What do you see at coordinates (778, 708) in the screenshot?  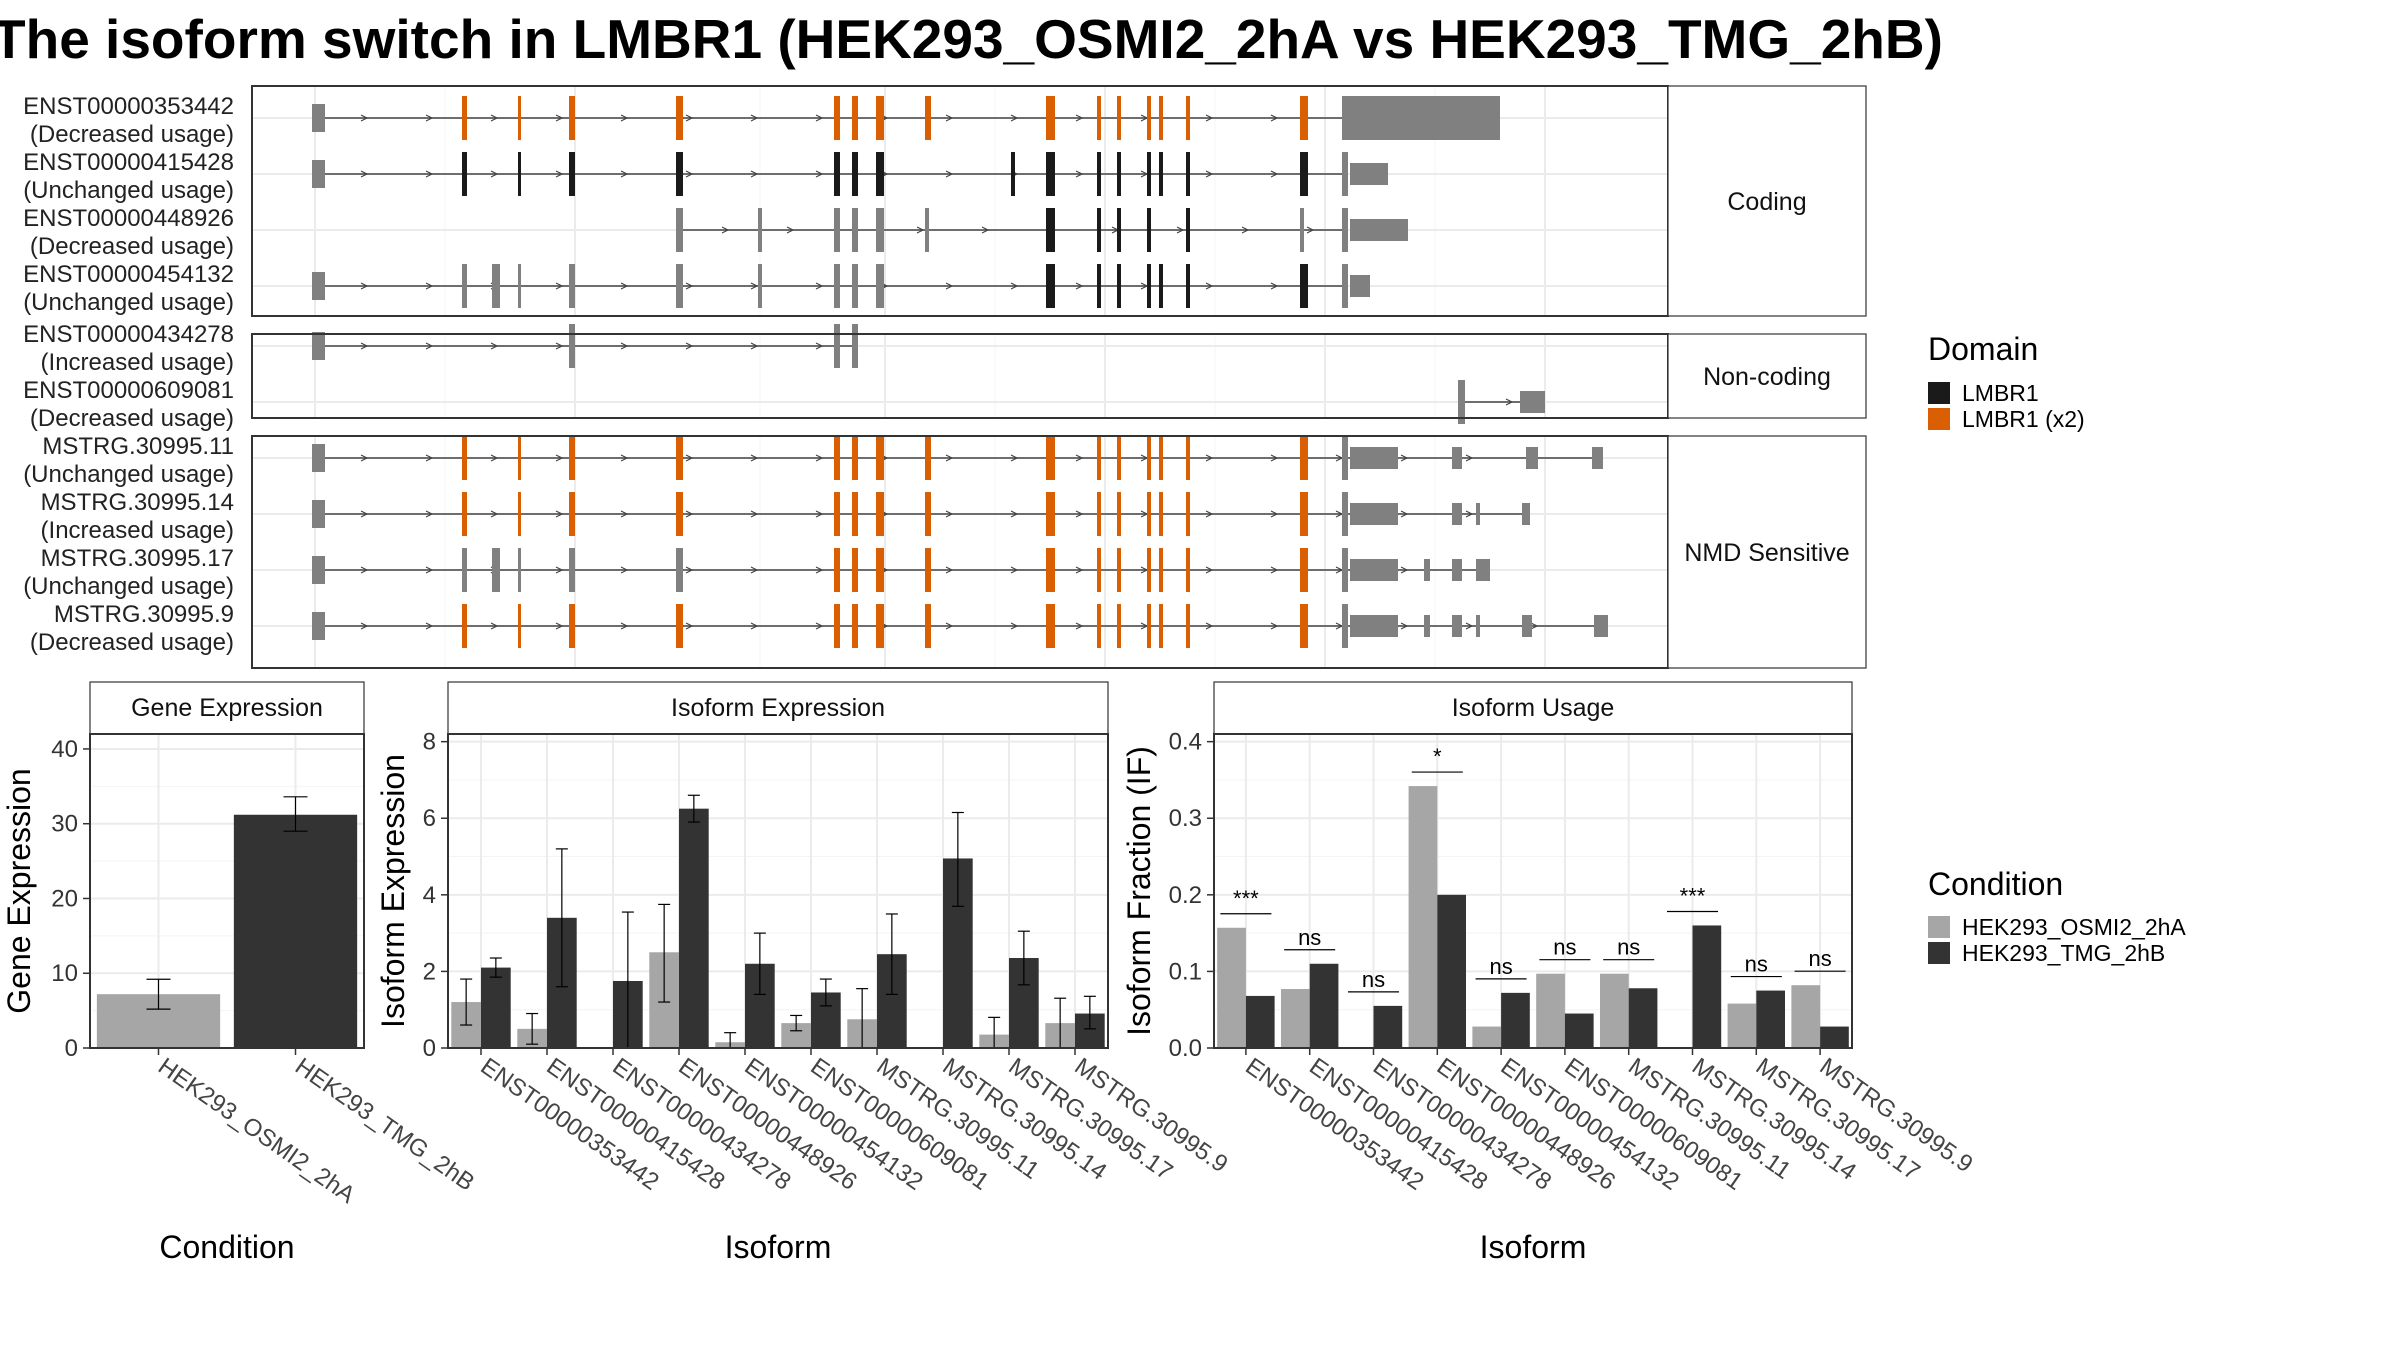 I see `panel-strip` at bounding box center [778, 708].